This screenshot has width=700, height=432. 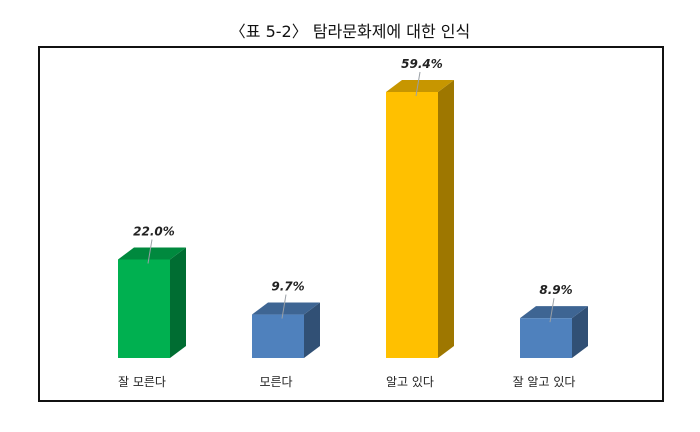 I want to click on bar-group-2: 9.7% 모른다, so click(x=286, y=334).